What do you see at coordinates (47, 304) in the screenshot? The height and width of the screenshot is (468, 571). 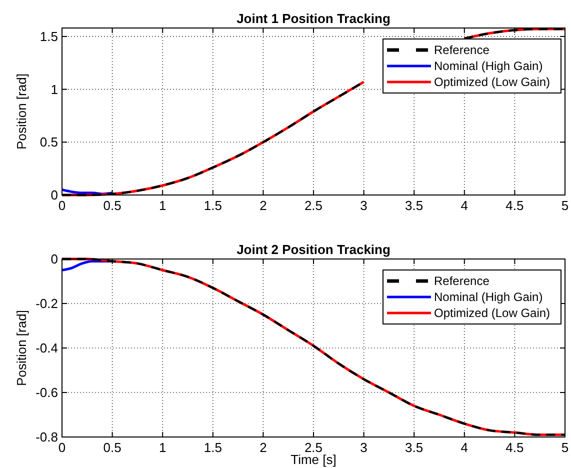 I see `y-tick-label: -0.2` at bounding box center [47, 304].